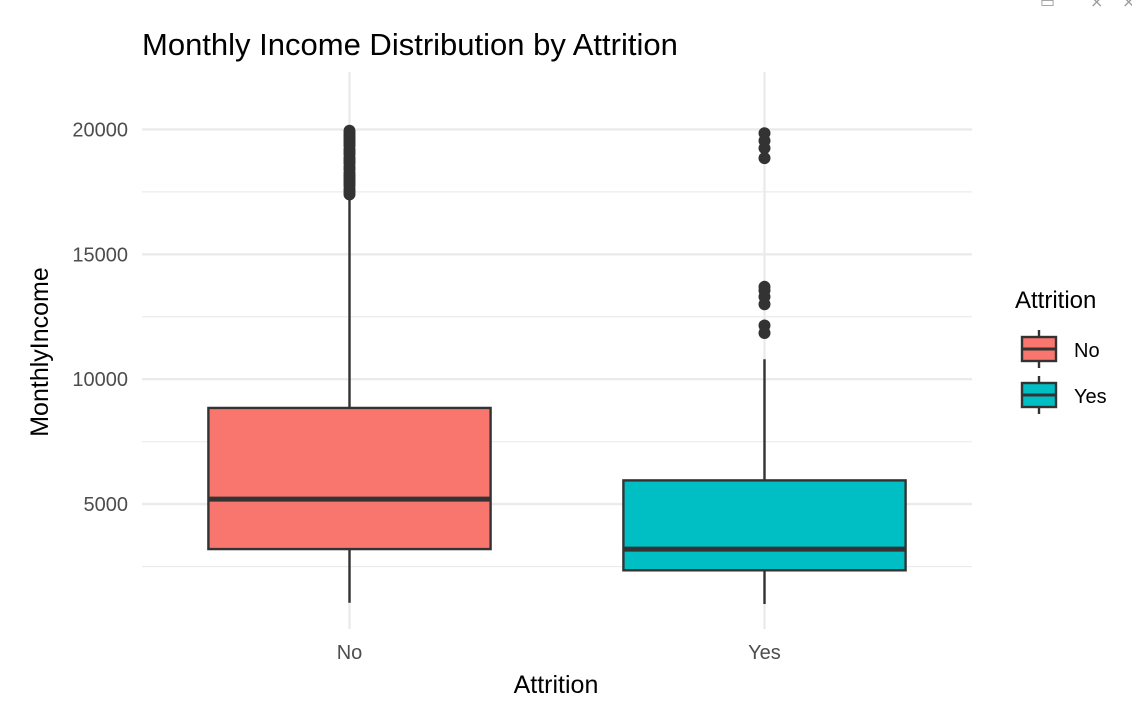 The width and height of the screenshot is (1132, 714). What do you see at coordinates (100, 255) in the screenshot?
I see `y-tick-label: 15000` at bounding box center [100, 255].